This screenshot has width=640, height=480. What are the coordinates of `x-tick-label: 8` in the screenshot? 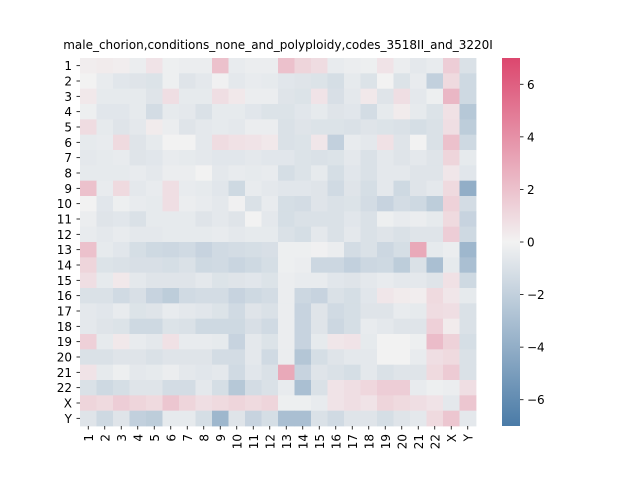 It's located at (204, 438).